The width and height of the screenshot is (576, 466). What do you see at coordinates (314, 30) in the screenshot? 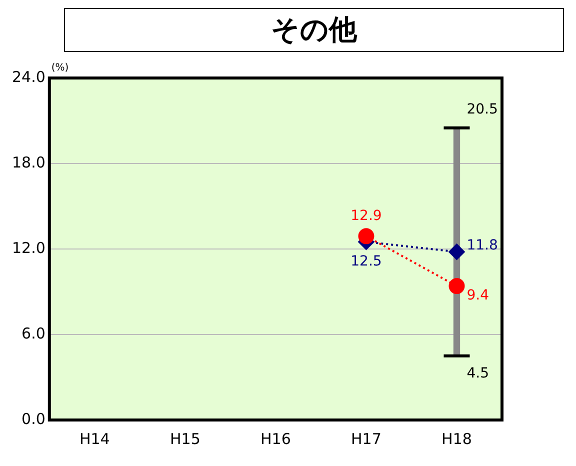
I see `chart-title: その他` at bounding box center [314, 30].